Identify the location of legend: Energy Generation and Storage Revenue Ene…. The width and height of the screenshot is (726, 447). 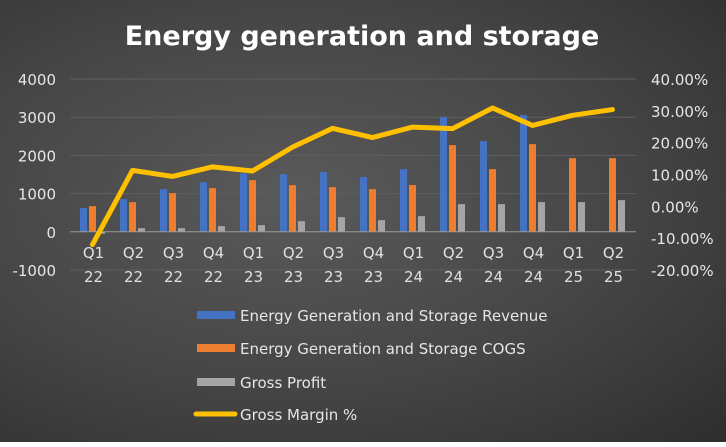
(372, 365).